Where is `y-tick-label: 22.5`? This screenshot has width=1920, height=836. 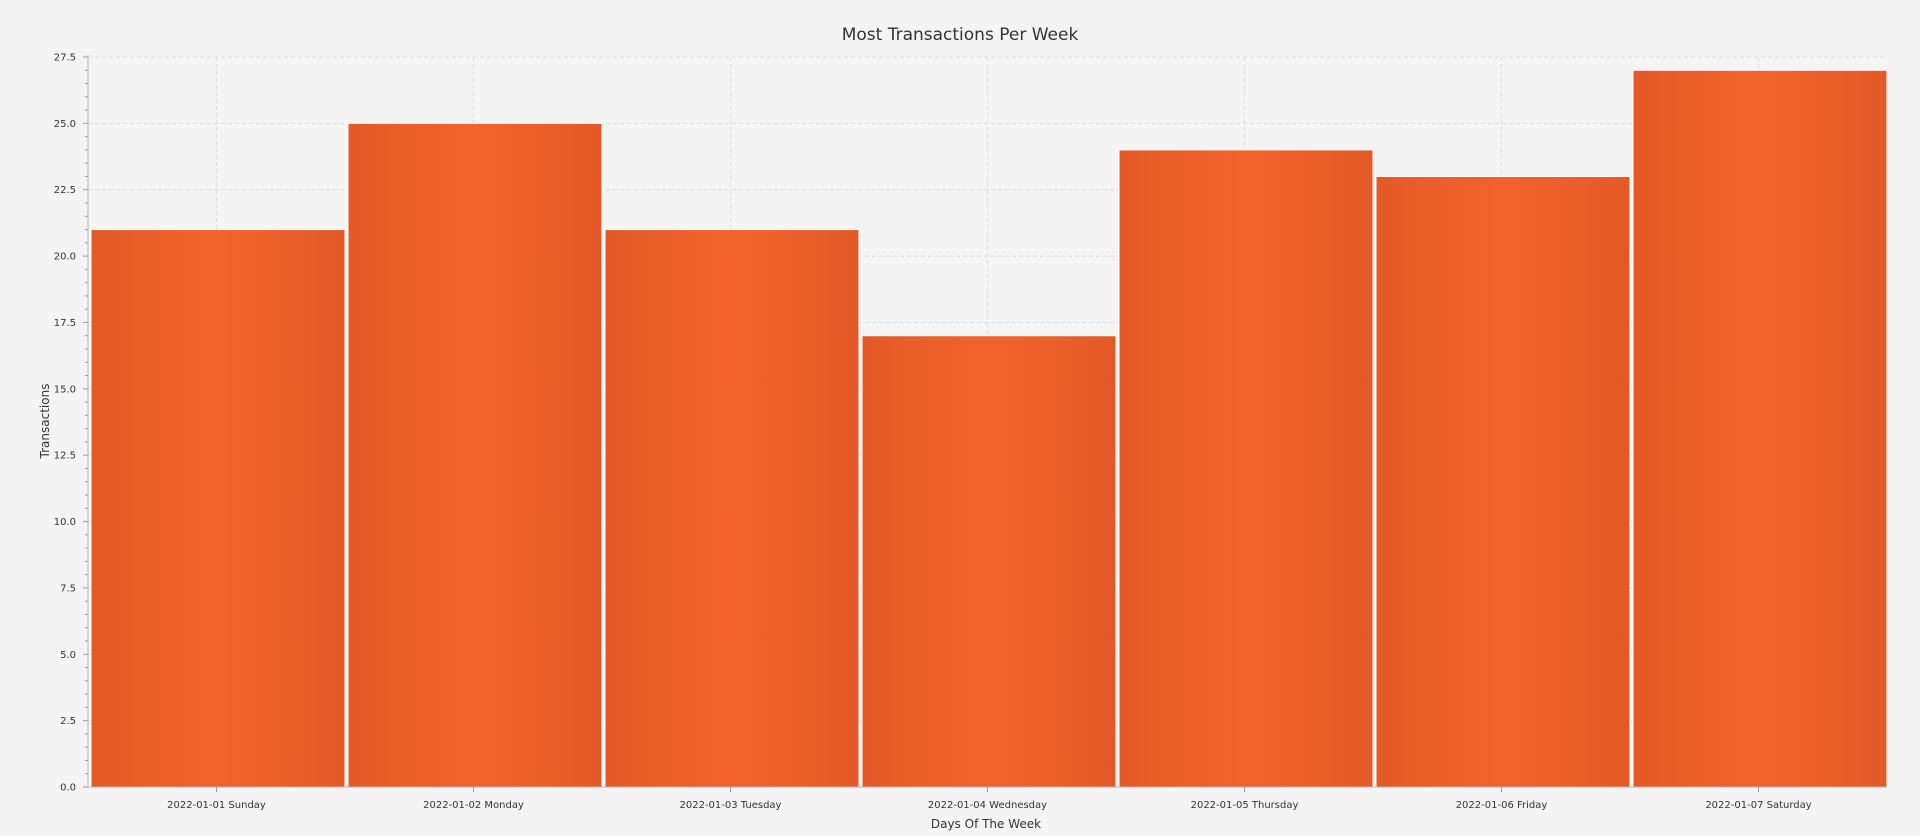 y-tick-label: 22.5 is located at coordinates (65, 190).